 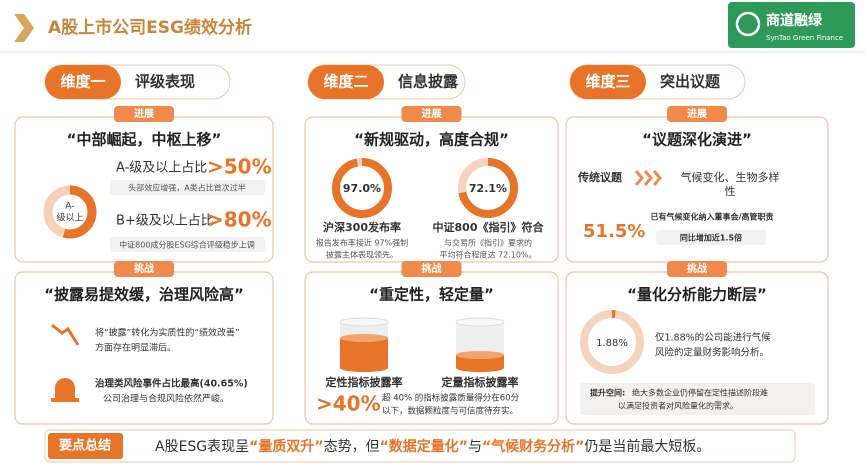 I want to click on summary-part: 态势，但, so click(x=352, y=447).